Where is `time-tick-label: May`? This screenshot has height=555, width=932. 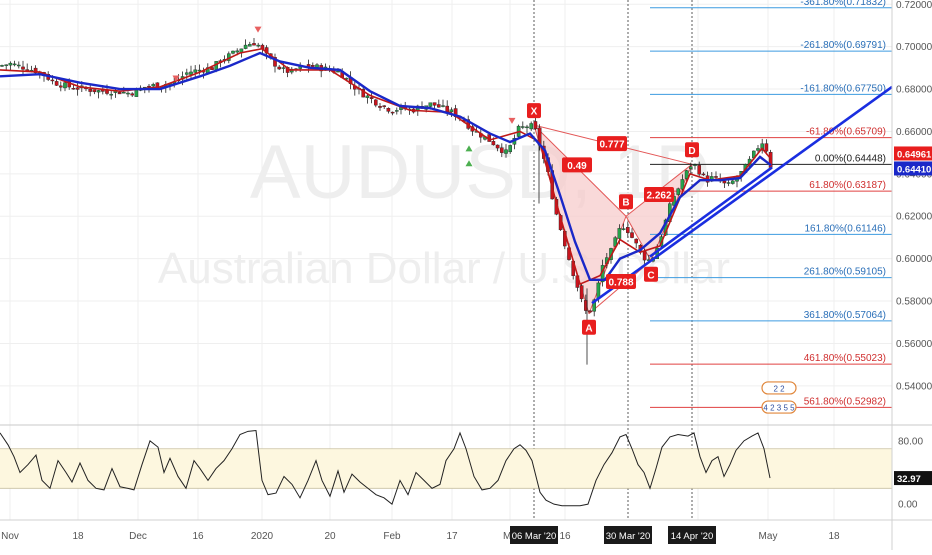
time-tick-label: May is located at coordinates (768, 536).